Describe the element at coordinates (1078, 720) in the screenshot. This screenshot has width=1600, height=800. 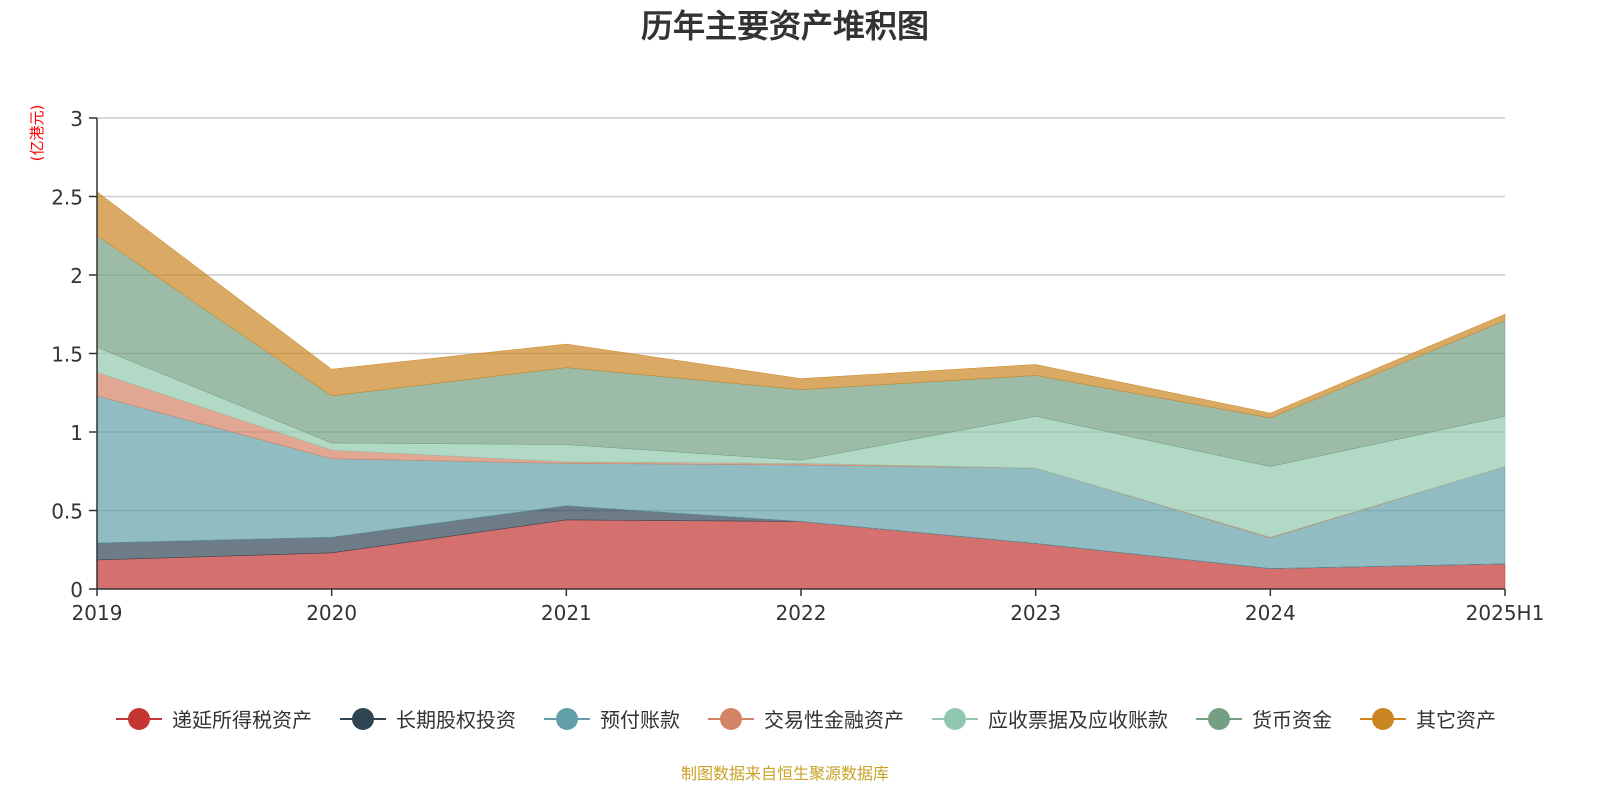
I see `legend-label: 应收票据及应收账款` at that location.